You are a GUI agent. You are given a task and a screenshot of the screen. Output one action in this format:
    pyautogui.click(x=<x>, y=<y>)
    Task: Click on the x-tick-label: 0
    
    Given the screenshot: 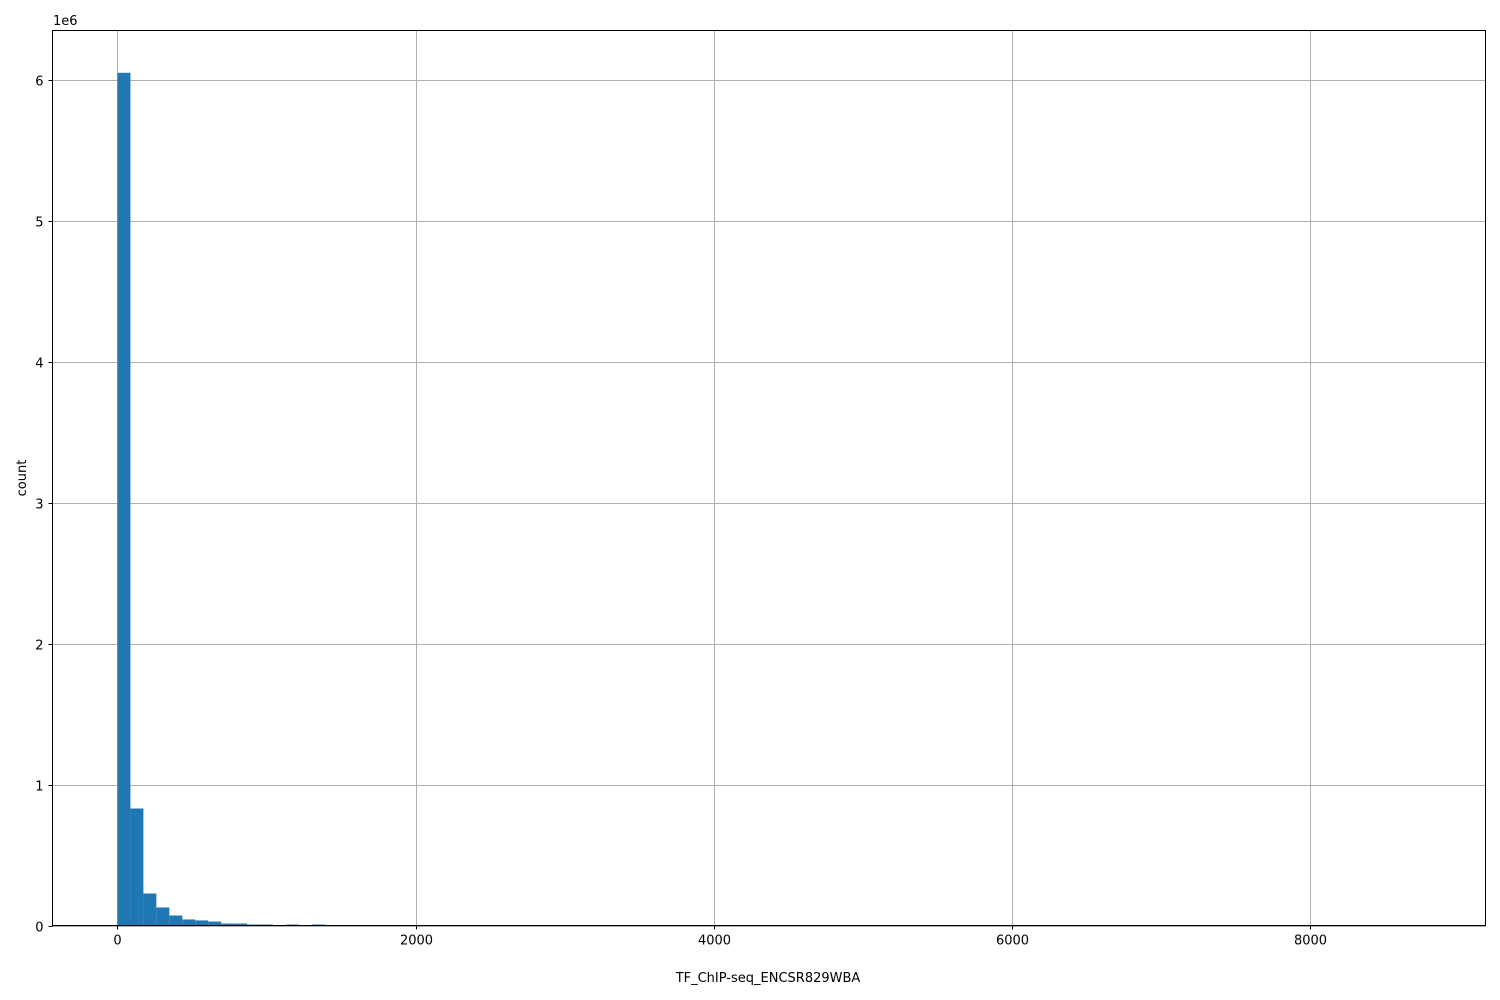 What is the action you would take?
    pyautogui.click(x=117, y=941)
    